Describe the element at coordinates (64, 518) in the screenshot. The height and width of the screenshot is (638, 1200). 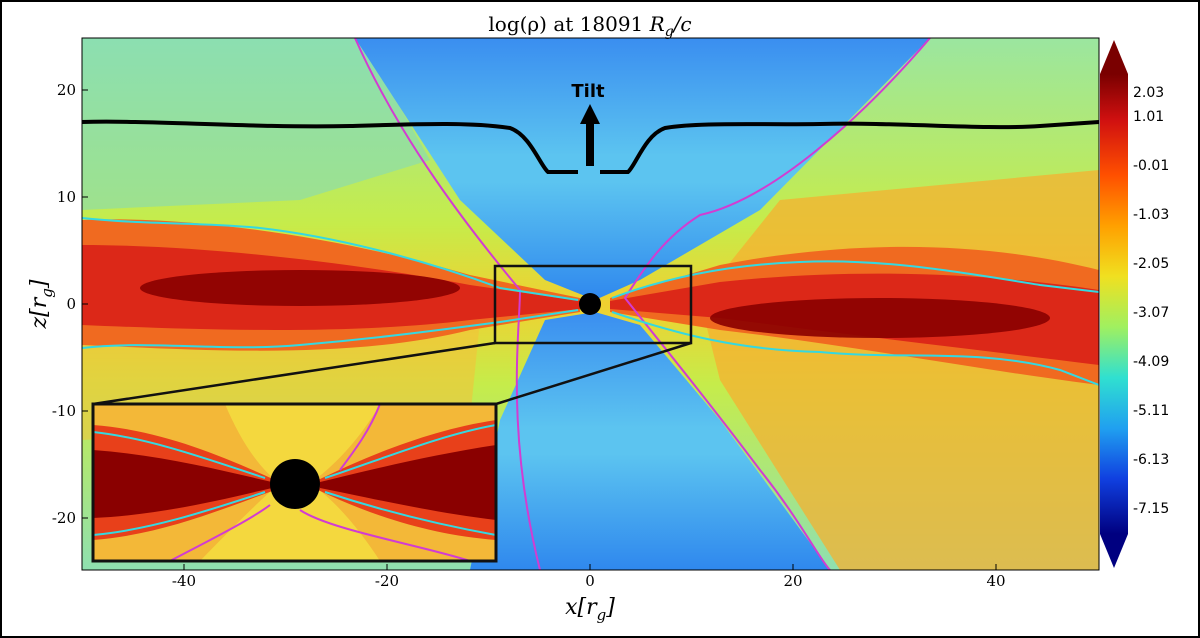
I see `y-tick-label: -20` at that location.